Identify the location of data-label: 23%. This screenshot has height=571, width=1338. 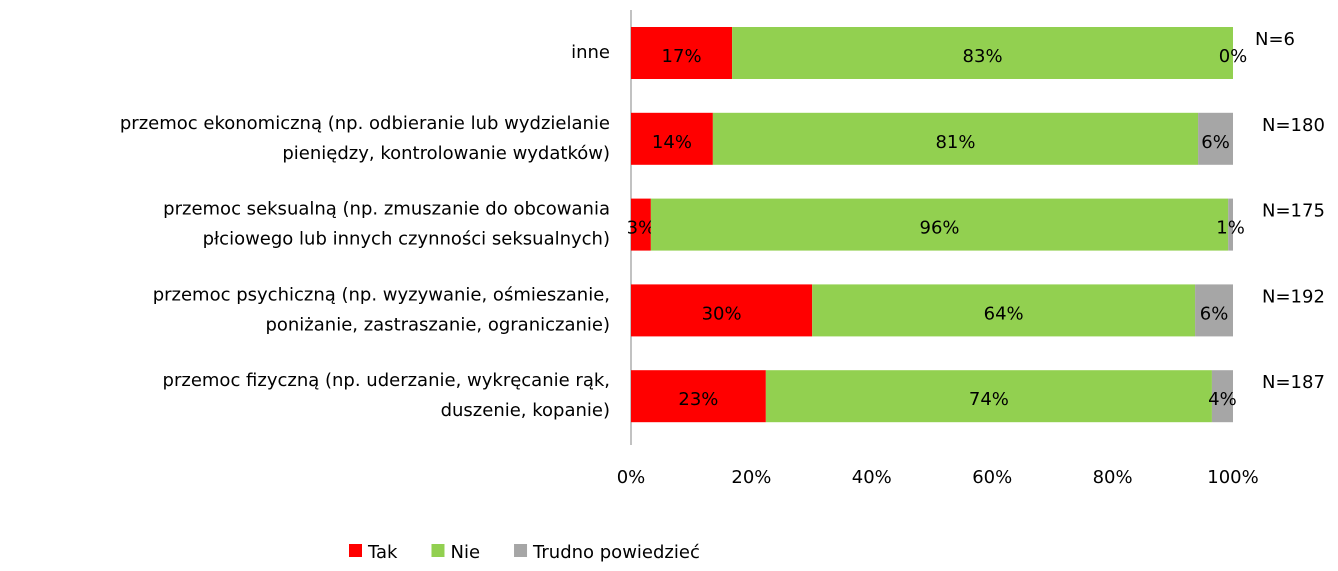
(698, 399).